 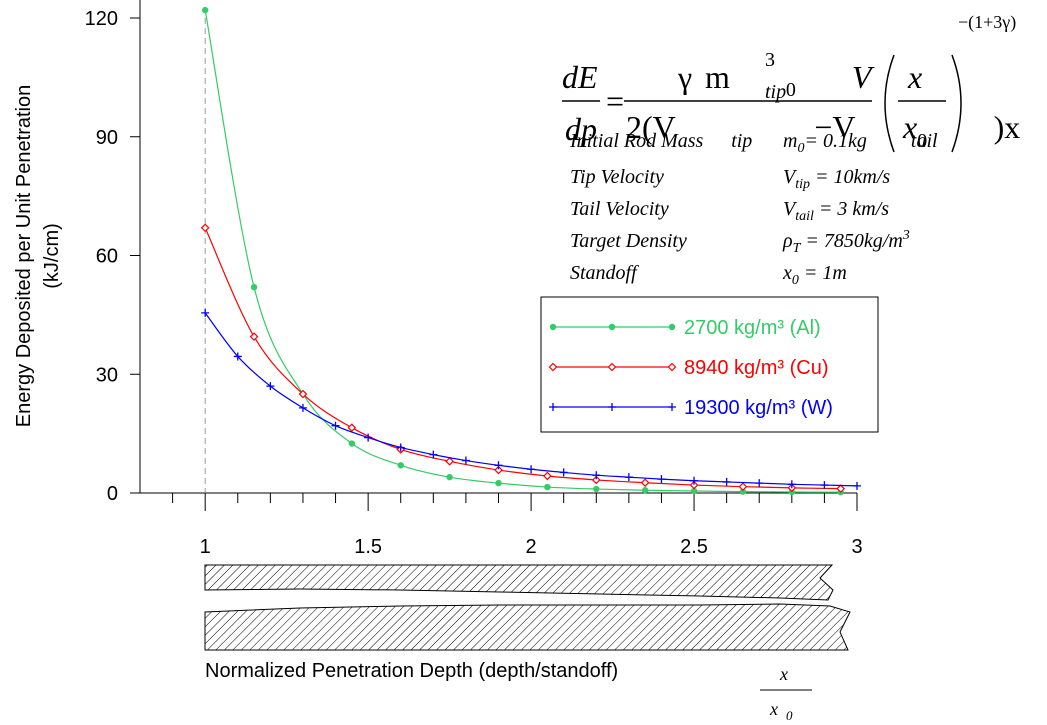 I want to click on formula-text: 3, so click(x=770, y=60).